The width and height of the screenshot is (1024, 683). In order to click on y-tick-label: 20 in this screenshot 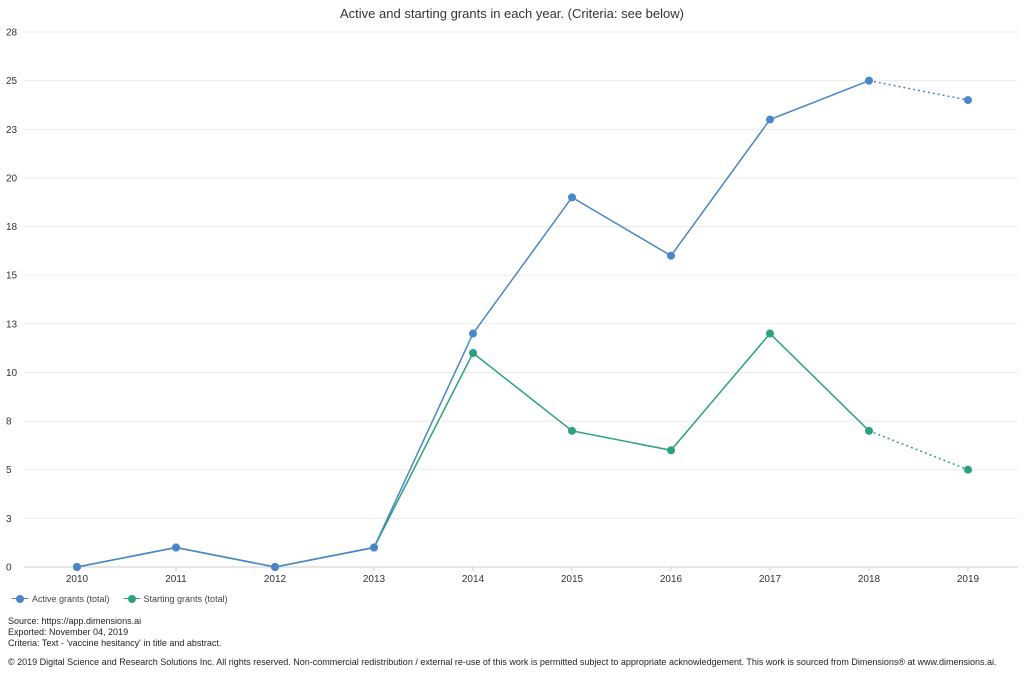, I will do `click(12, 178)`.